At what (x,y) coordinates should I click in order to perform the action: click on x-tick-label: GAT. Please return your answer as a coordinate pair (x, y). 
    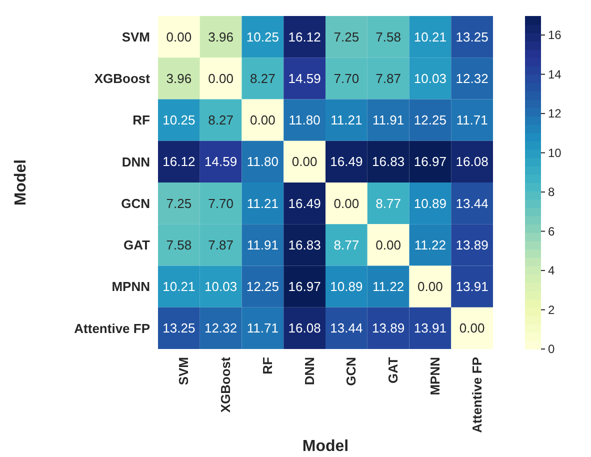
    Looking at the image, I should click on (393, 370).